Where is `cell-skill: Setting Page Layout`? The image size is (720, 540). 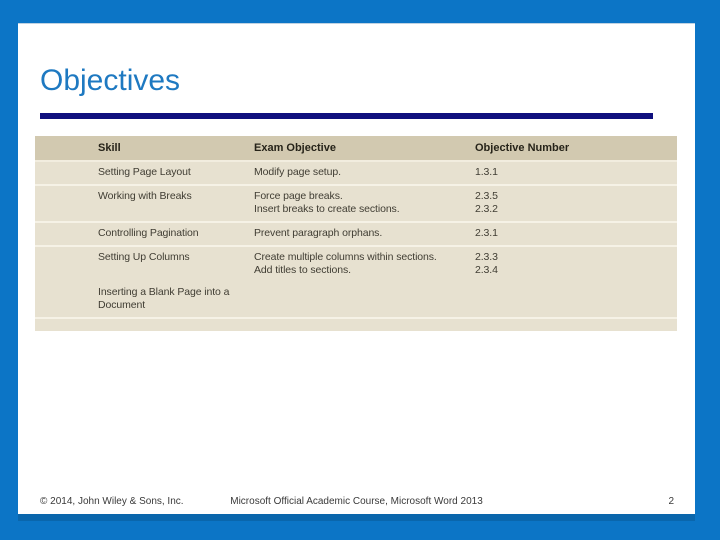
cell-skill: Setting Page Layout is located at coordinates (144, 172).